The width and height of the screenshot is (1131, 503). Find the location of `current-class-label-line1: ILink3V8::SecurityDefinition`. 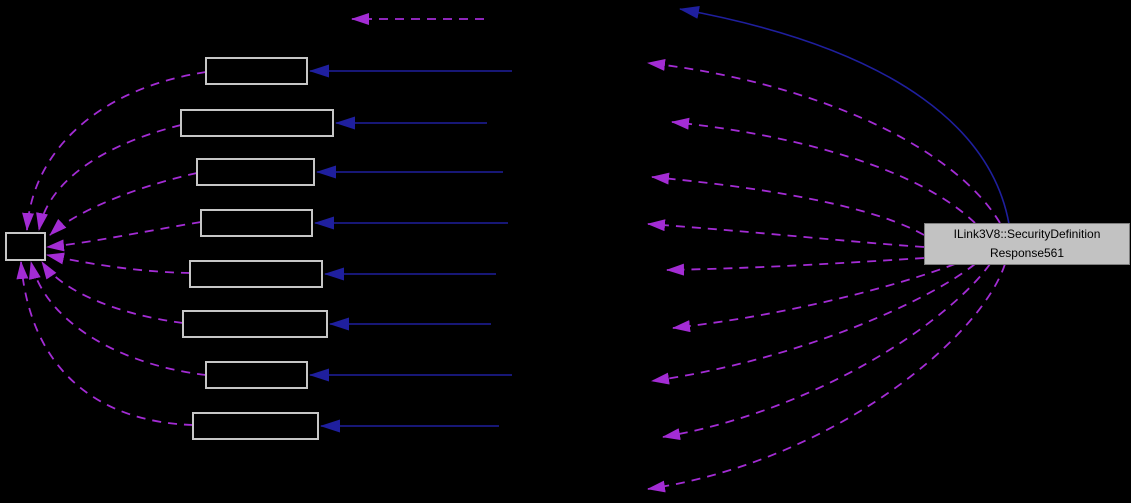

current-class-label-line1: ILink3V8::SecurityDefinition is located at coordinates (1027, 234).